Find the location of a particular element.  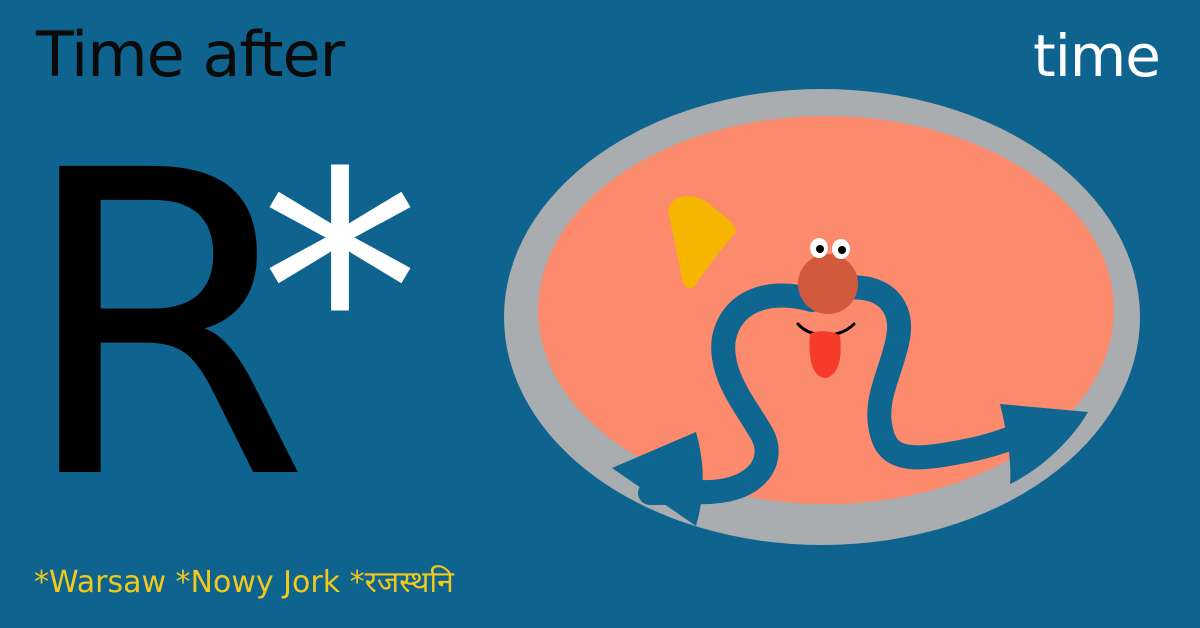

city-list: *Warsaw *Nowy Jork *रजस्थनि is located at coordinates (244, 582).